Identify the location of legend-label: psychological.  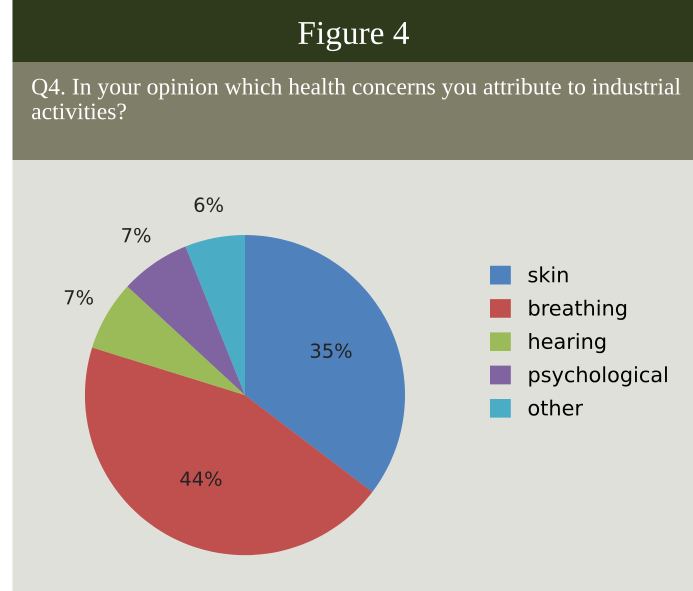
(598, 376).